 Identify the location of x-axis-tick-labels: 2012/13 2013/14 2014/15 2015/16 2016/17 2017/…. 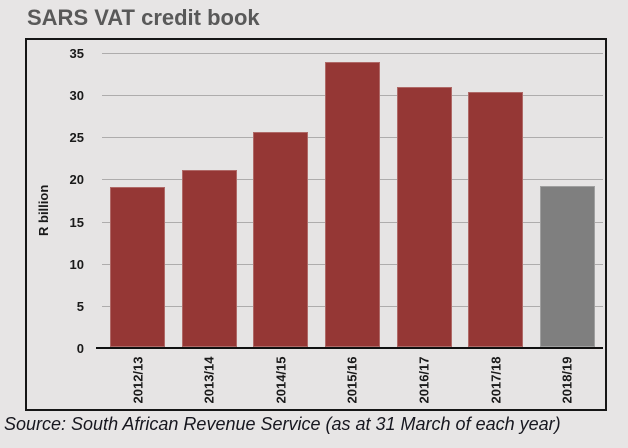
(352, 380).